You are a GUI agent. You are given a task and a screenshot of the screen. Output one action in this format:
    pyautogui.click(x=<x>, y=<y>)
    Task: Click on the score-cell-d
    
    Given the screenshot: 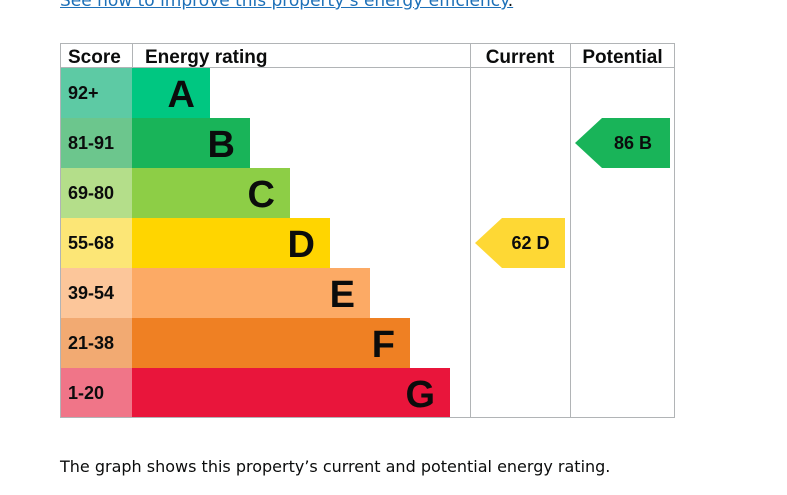 What is the action you would take?
    pyautogui.click(x=96, y=243)
    